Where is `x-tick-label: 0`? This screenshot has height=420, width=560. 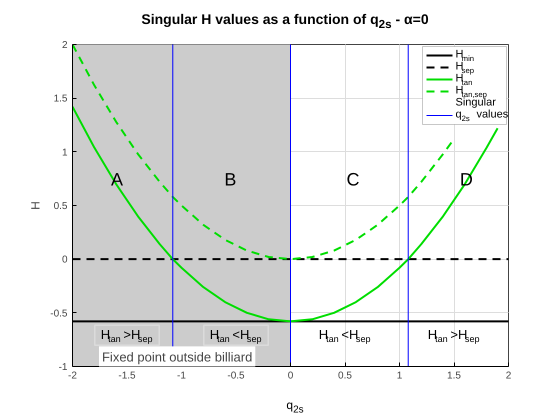 x-tick-label: 0 is located at coordinates (291, 376).